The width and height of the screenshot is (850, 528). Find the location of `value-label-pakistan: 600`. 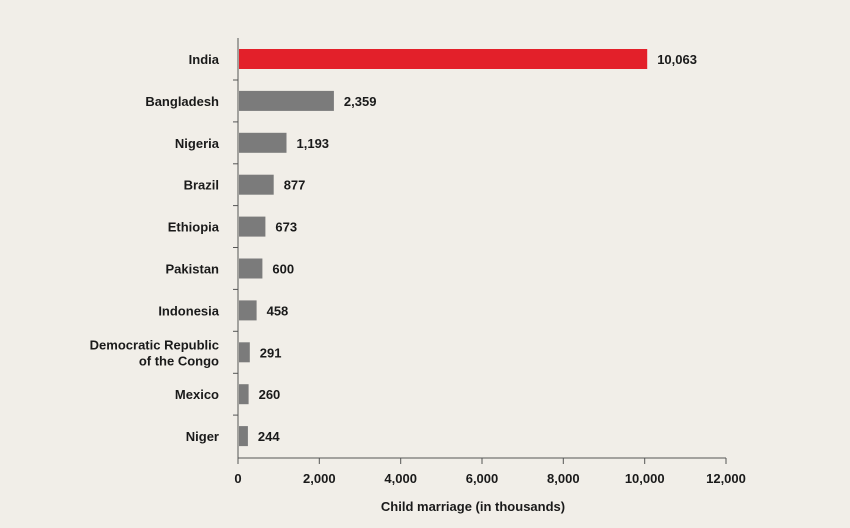

value-label-pakistan: 600 is located at coordinates (283, 269).